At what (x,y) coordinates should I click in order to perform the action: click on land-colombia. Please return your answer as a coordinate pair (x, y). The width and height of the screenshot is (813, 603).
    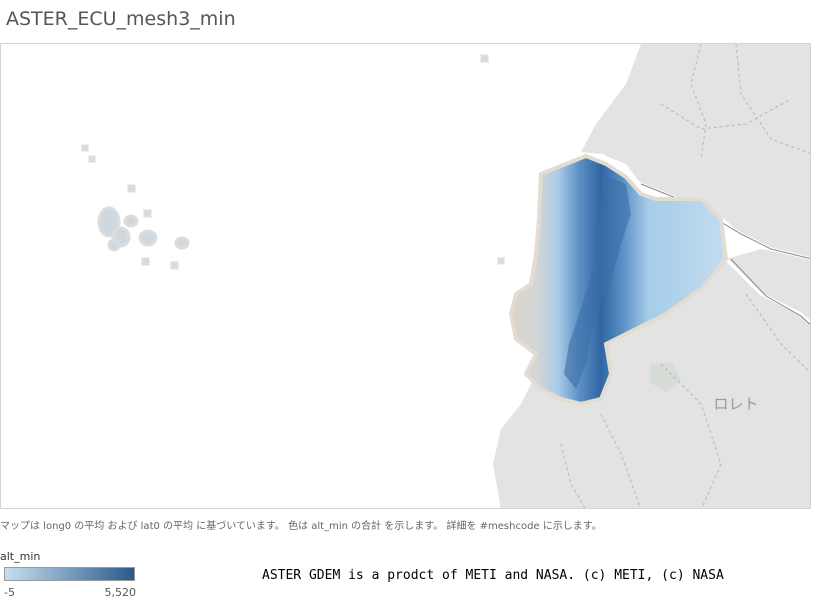
    Looking at the image, I should click on (695, 151).